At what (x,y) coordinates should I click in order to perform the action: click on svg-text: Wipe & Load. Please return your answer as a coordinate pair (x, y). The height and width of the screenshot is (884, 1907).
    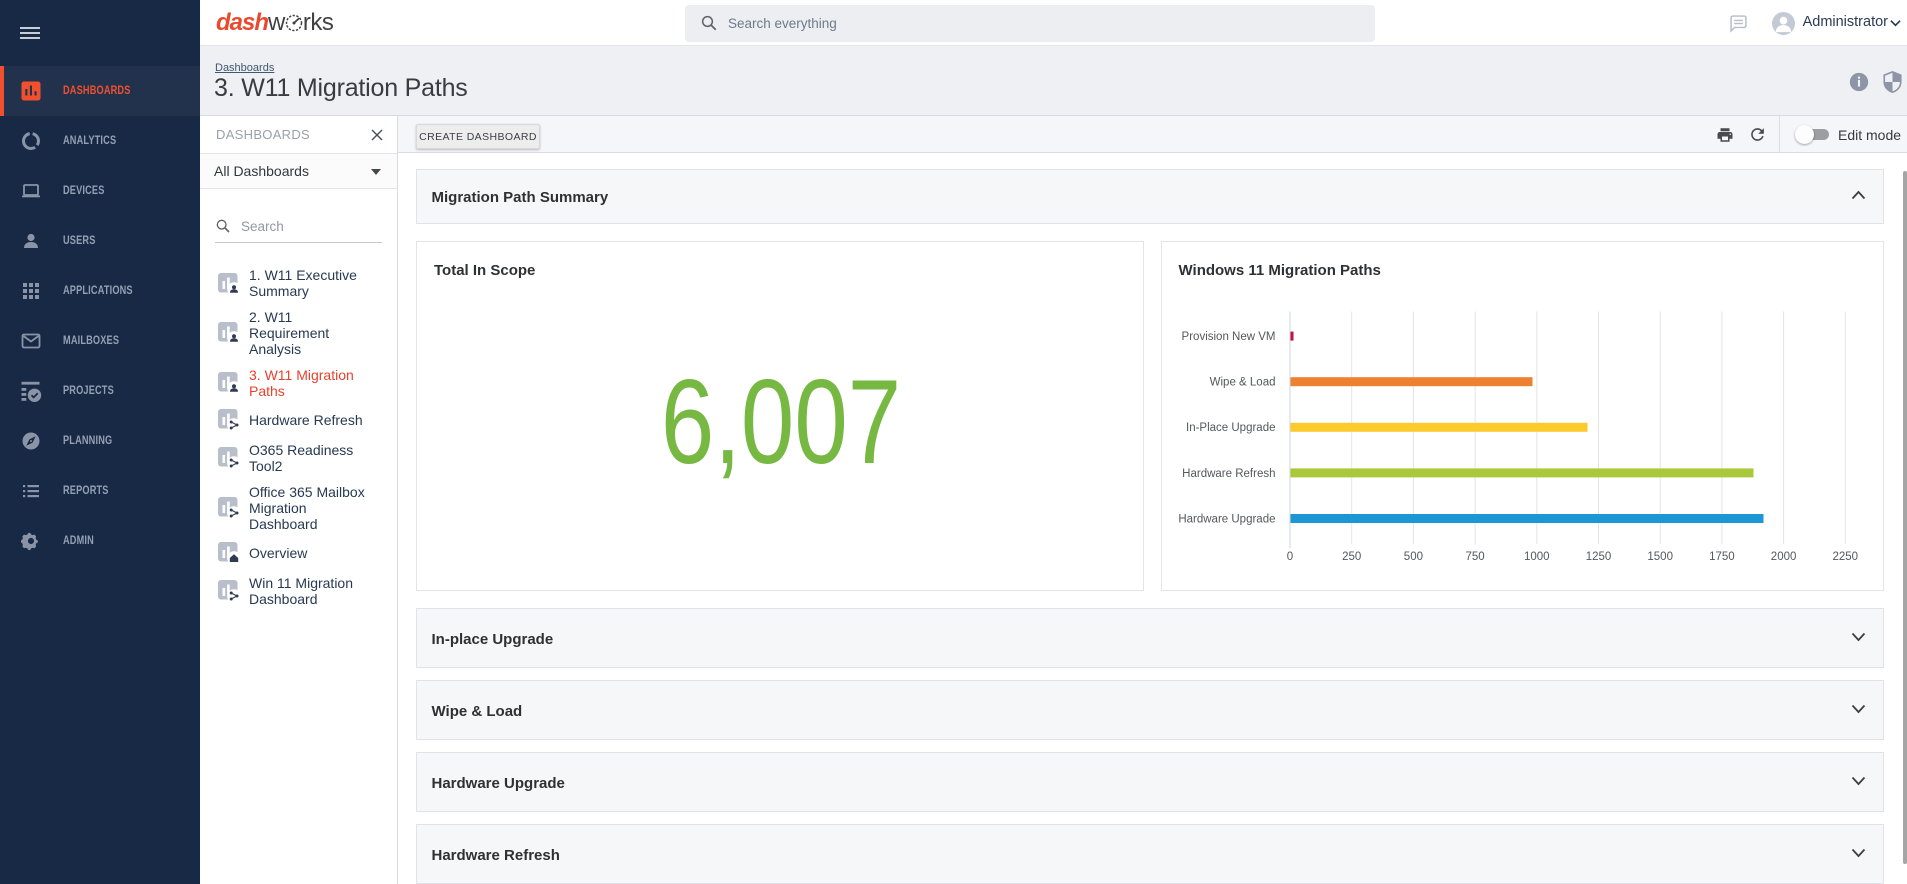
    Looking at the image, I should click on (1243, 382).